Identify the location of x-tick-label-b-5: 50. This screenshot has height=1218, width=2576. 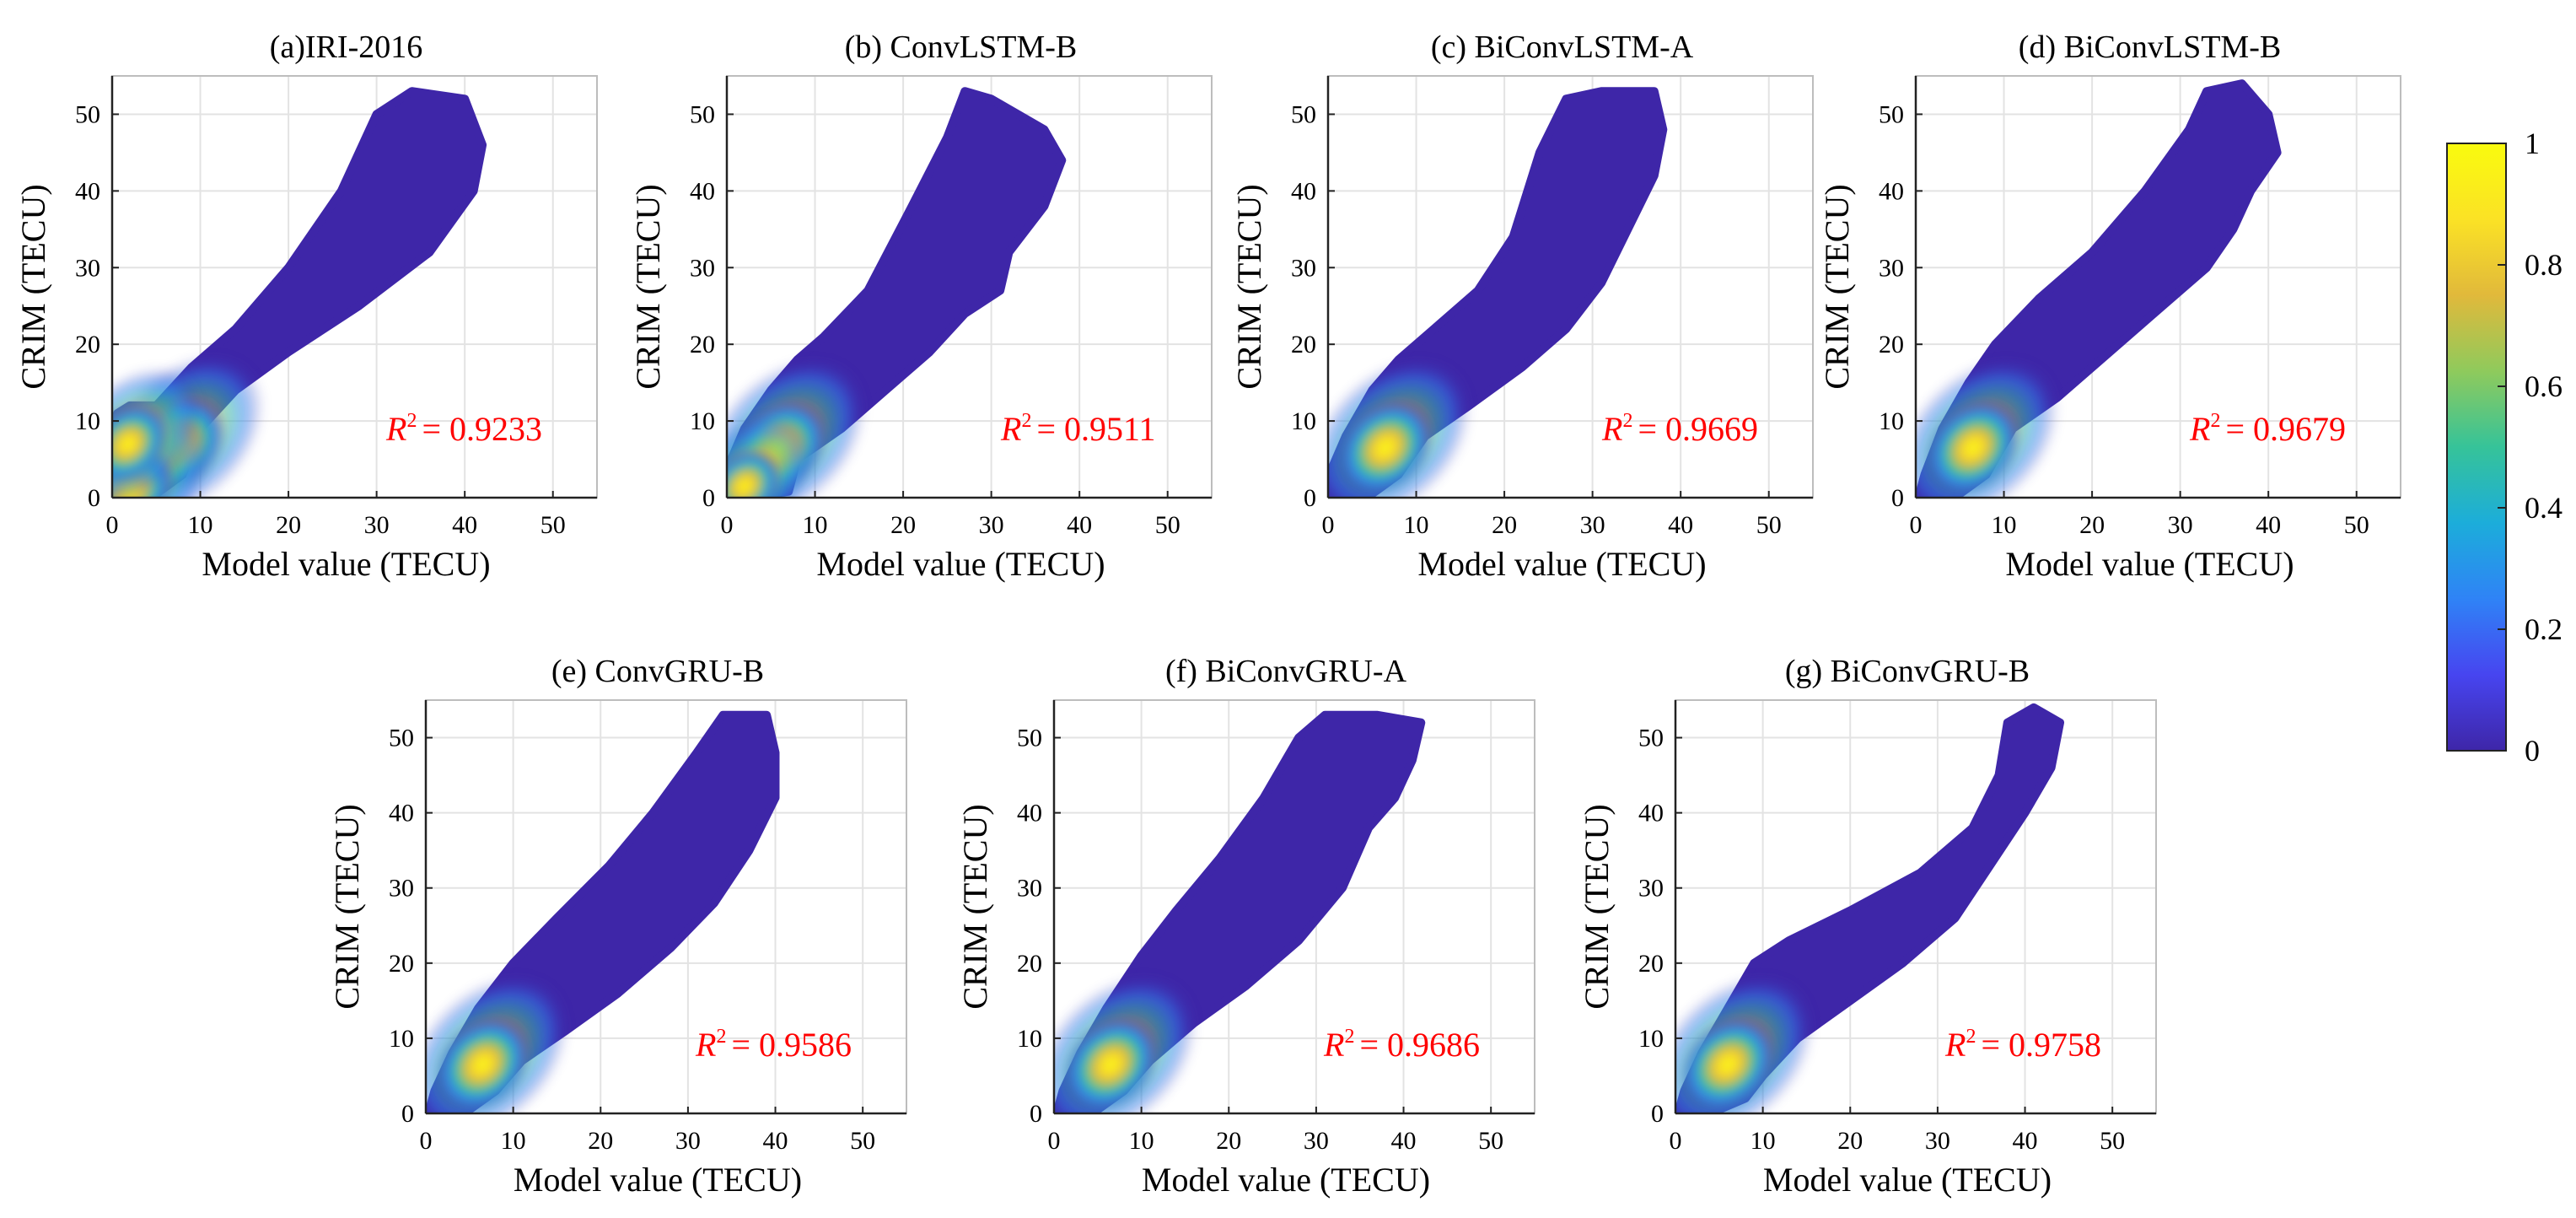
(1167, 525).